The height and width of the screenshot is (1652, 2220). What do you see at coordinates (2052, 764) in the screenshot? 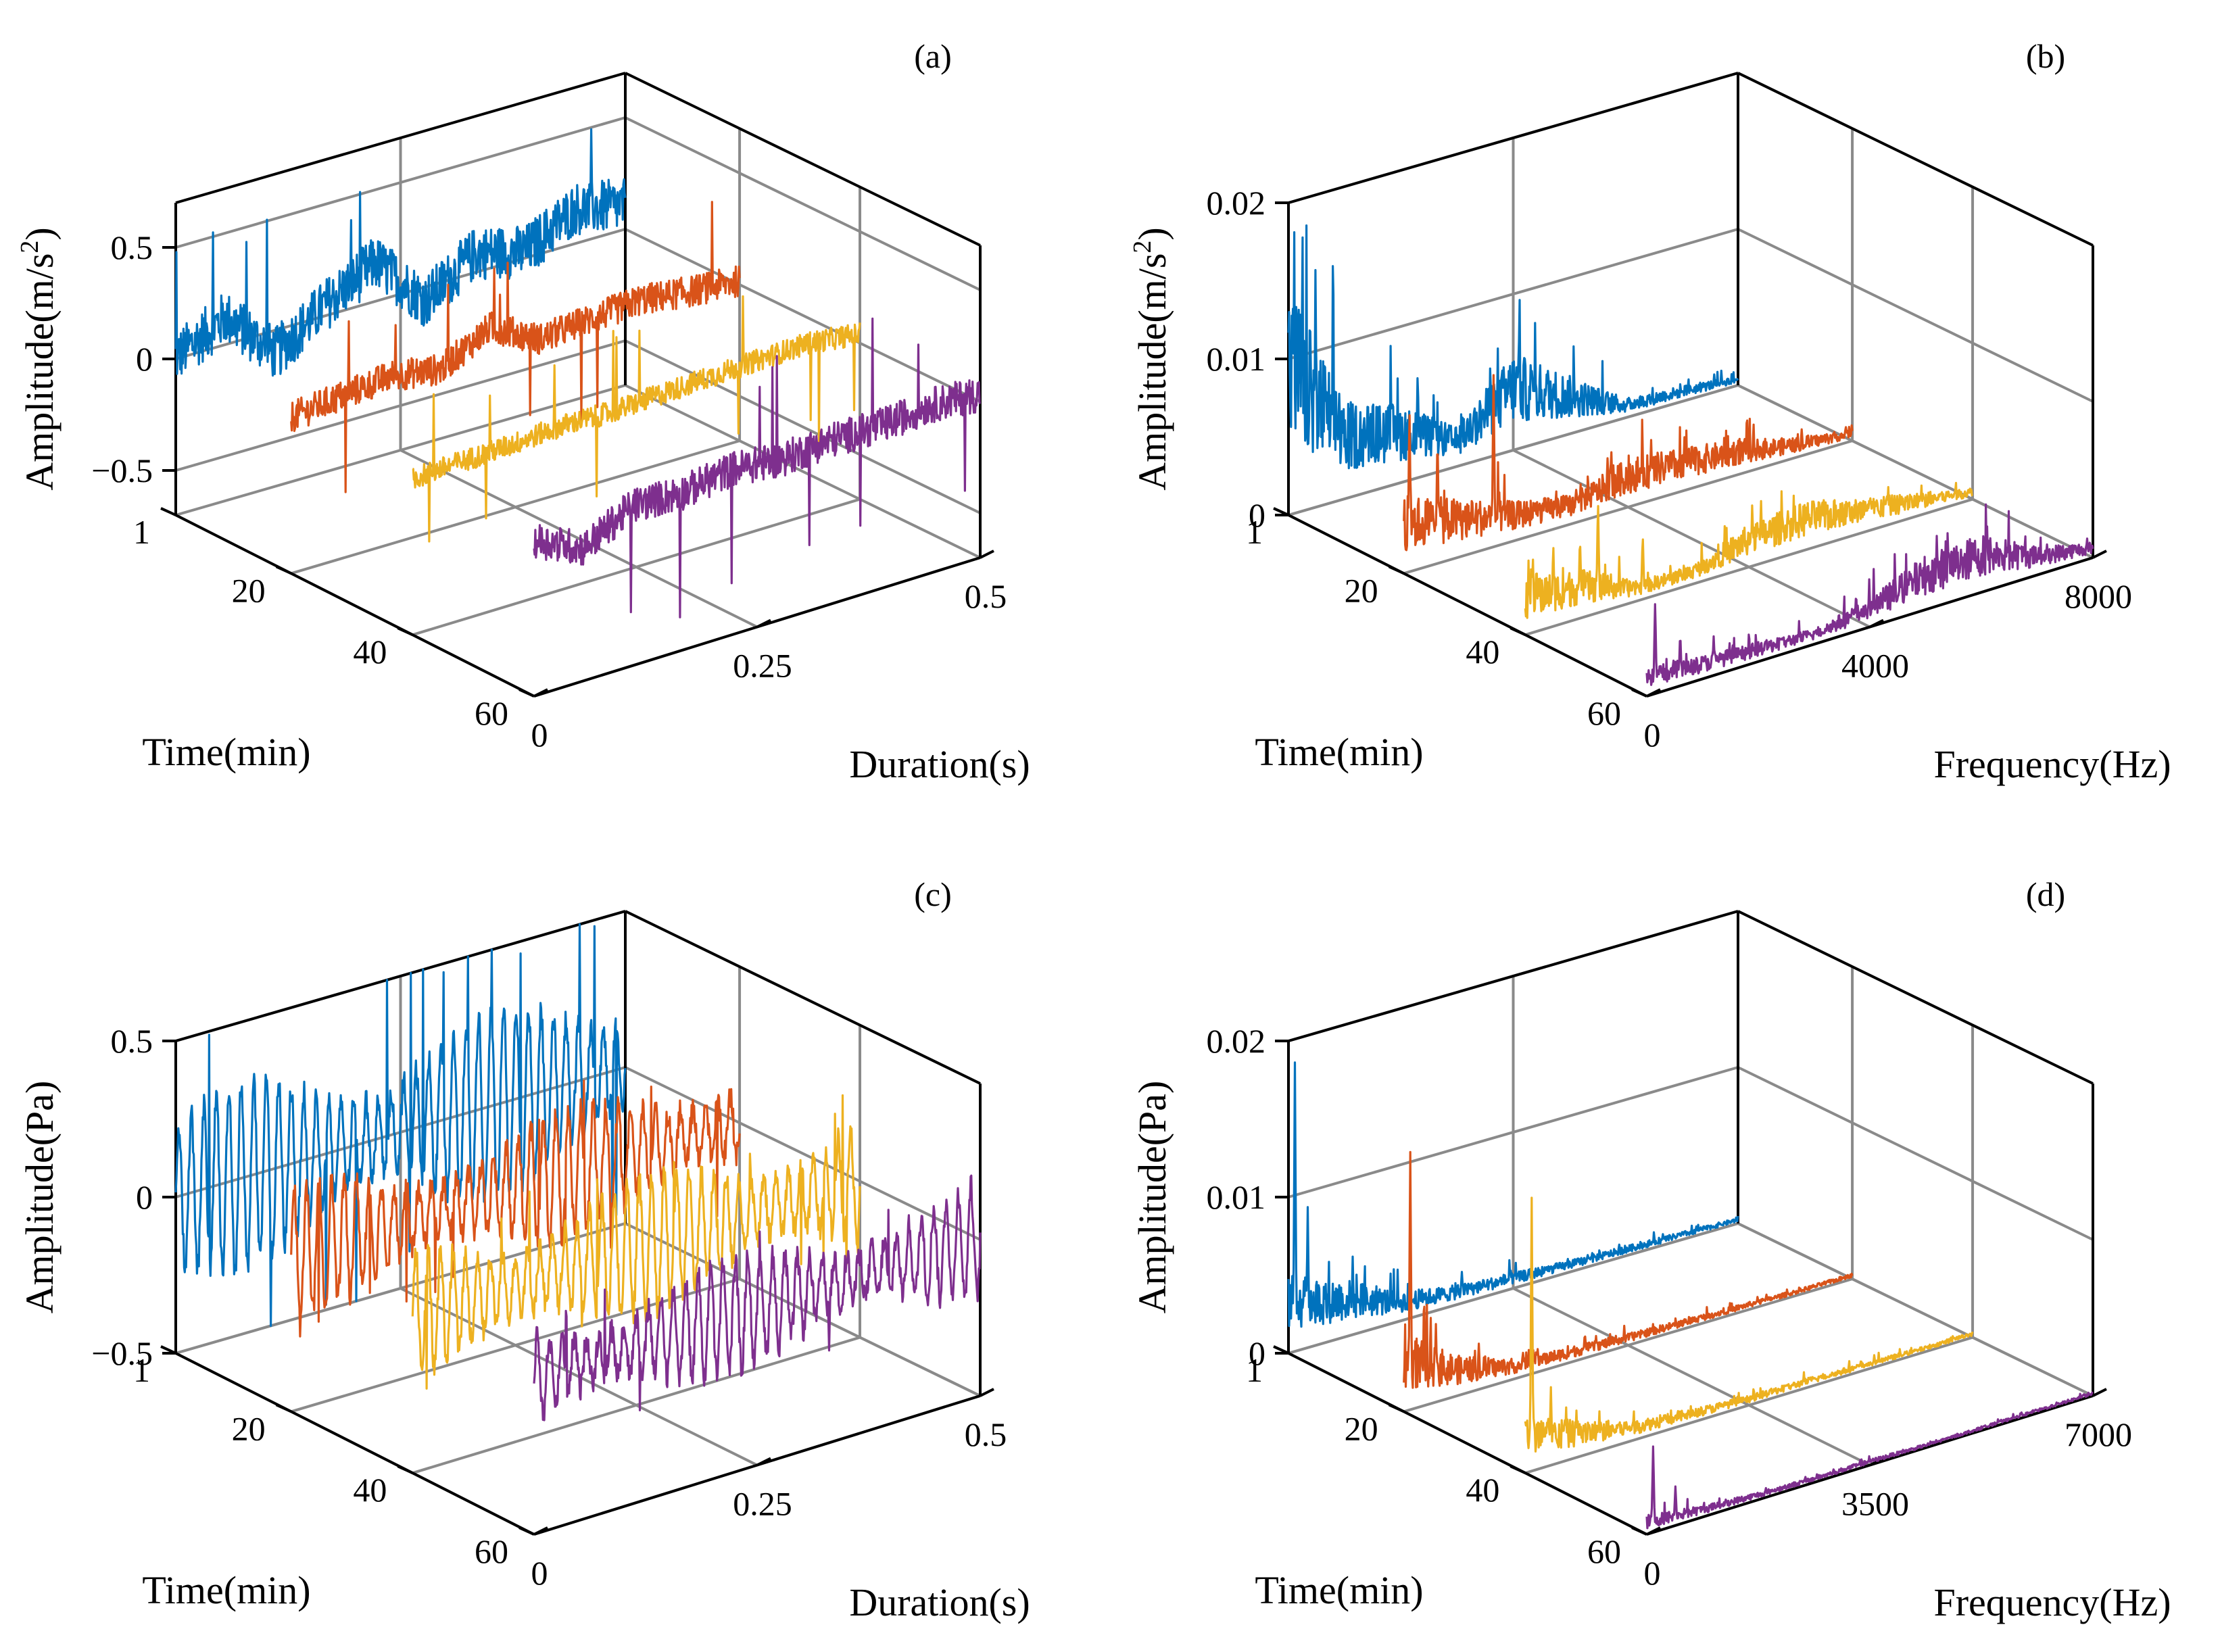
I see `x-axis-label: Frequency(Hz)` at bounding box center [2052, 764].